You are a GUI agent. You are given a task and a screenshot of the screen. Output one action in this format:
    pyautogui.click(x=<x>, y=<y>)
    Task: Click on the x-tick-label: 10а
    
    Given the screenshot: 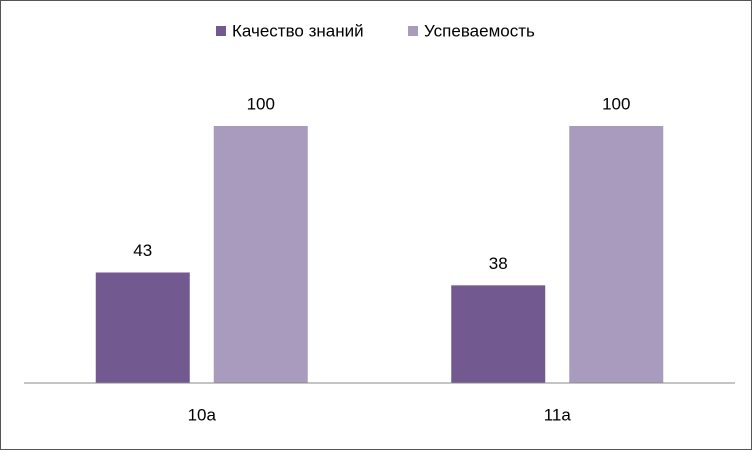 What is the action you would take?
    pyautogui.click(x=202, y=414)
    